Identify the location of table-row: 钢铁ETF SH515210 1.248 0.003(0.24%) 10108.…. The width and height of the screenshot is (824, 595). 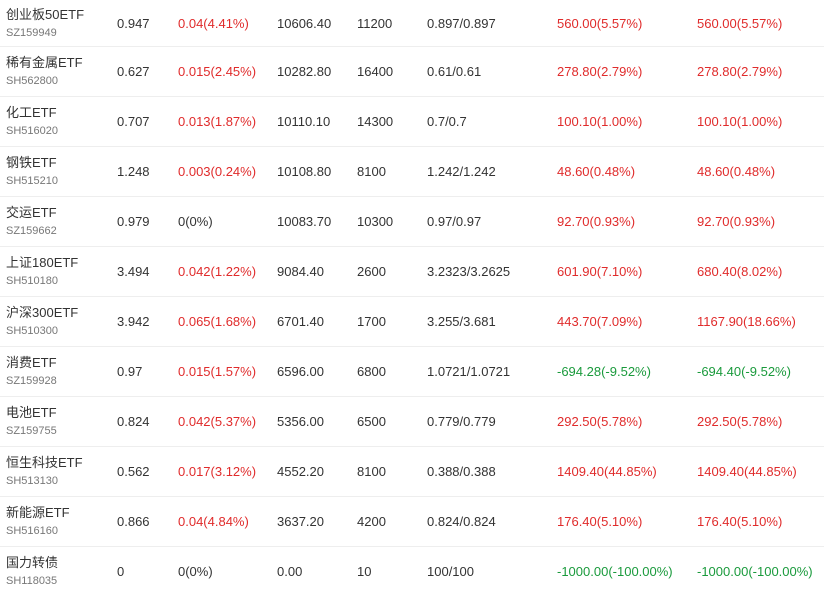
(412, 172).